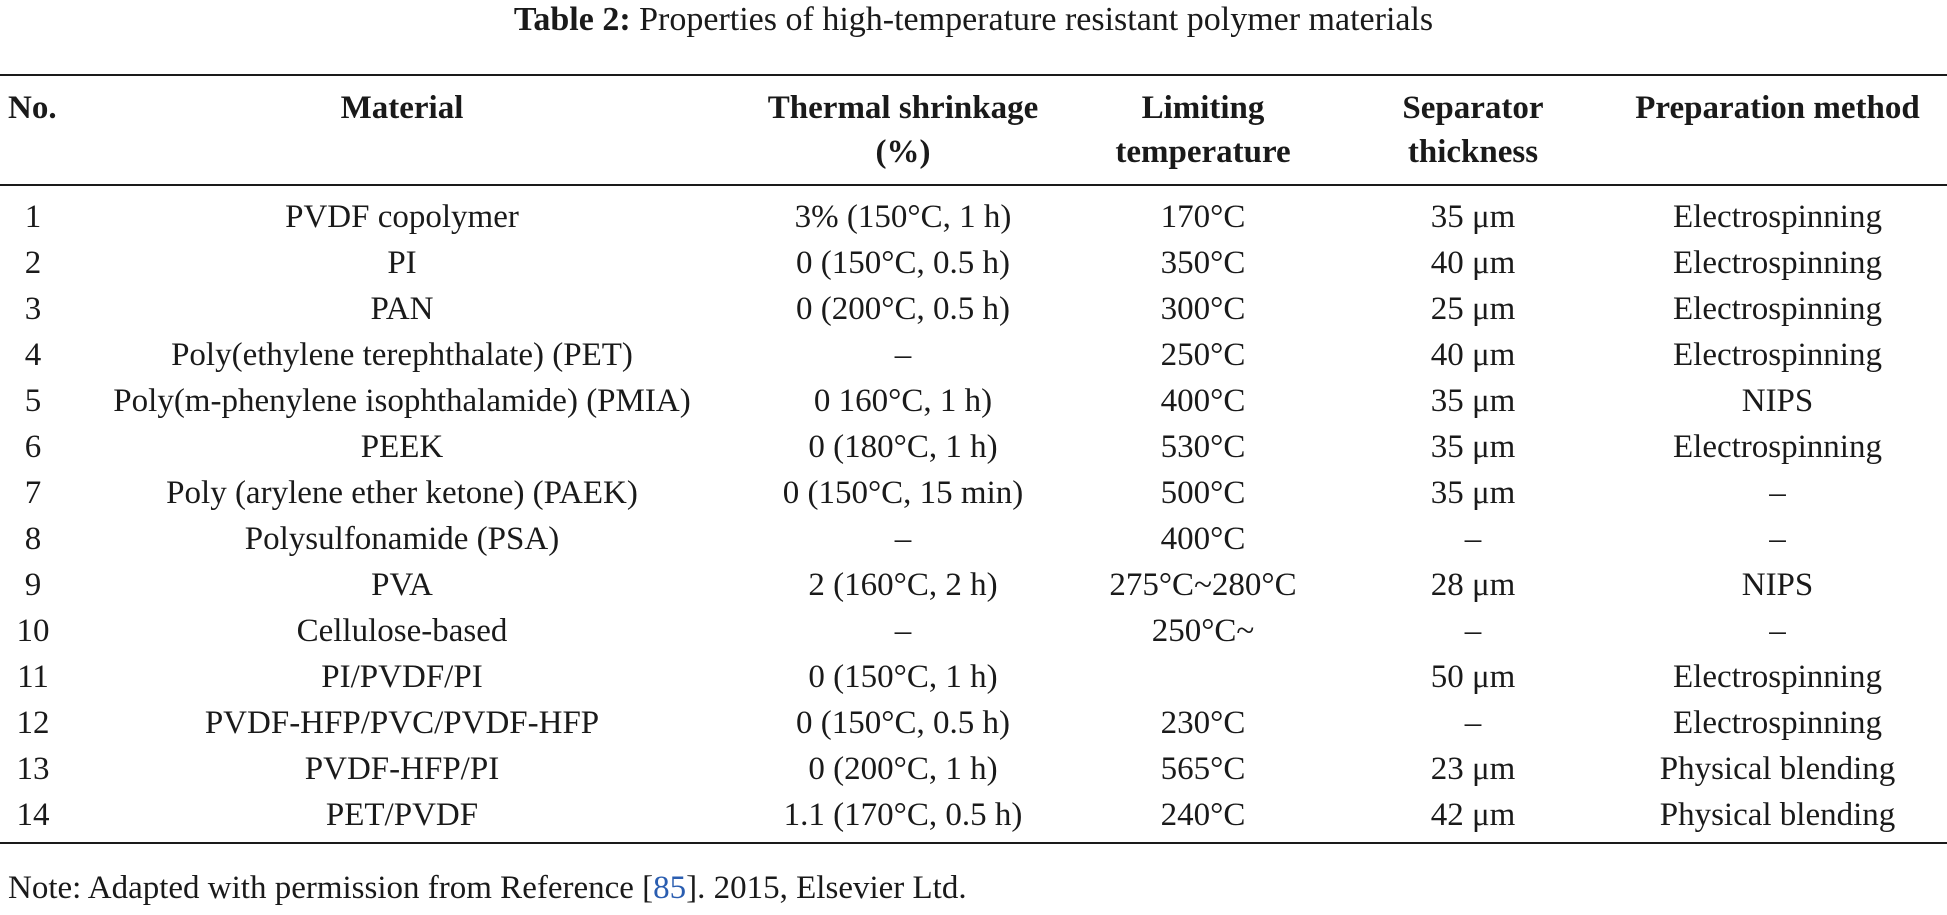 The image size is (1947, 915). I want to click on cell-no: 8, so click(33, 539).